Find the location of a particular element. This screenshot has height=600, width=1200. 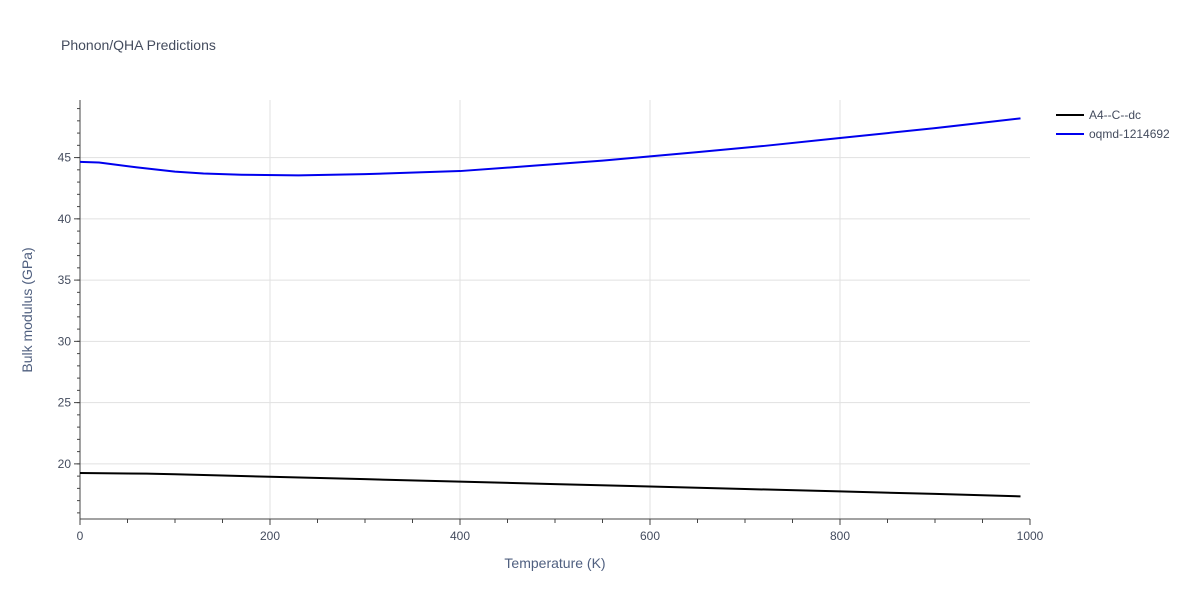

x-tick-label: 0 is located at coordinates (80, 536).